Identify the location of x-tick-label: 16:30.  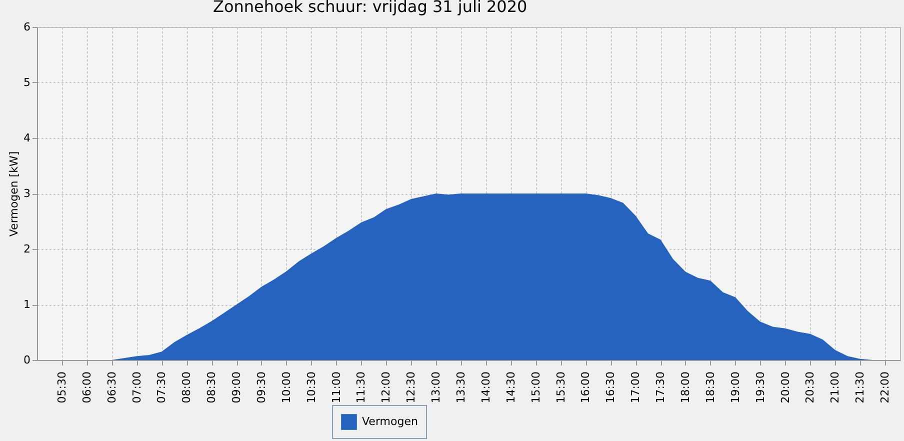
(611, 388).